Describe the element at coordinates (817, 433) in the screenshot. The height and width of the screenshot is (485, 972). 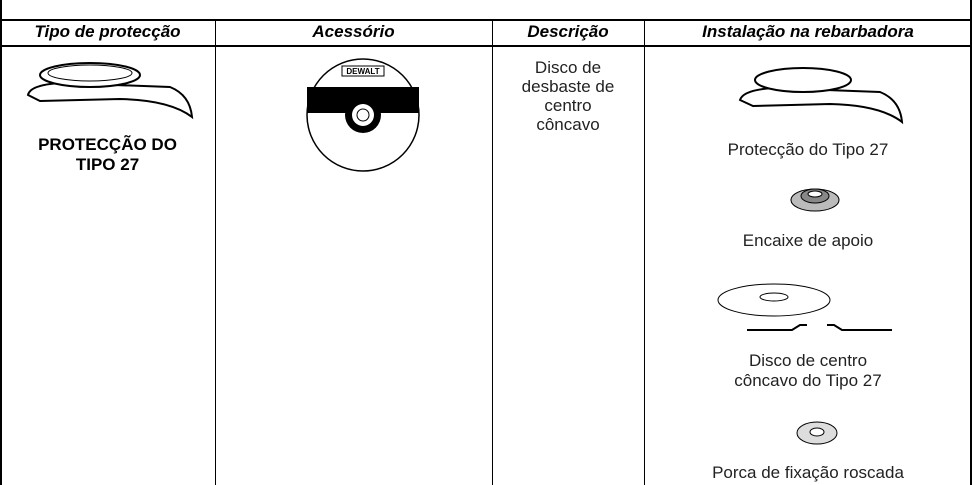
I see `nut-icon` at that location.